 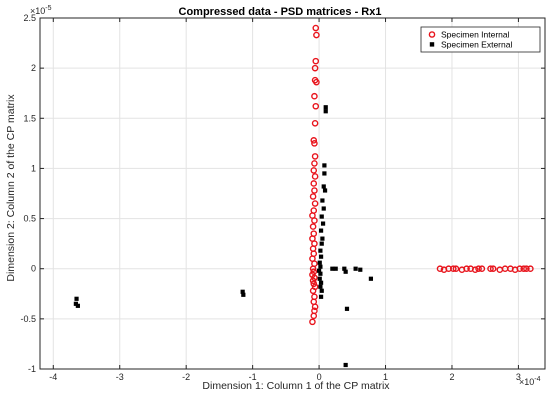 I want to click on x-tick-label: 0, so click(x=319, y=377).